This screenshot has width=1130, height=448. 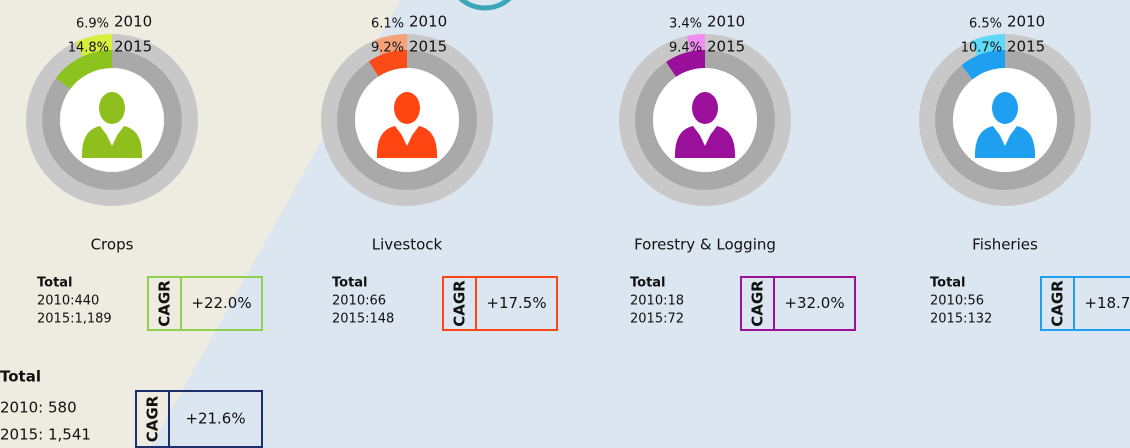 What do you see at coordinates (657, 301) in the screenshot?
I see `total-line: 2010:18` at bounding box center [657, 301].